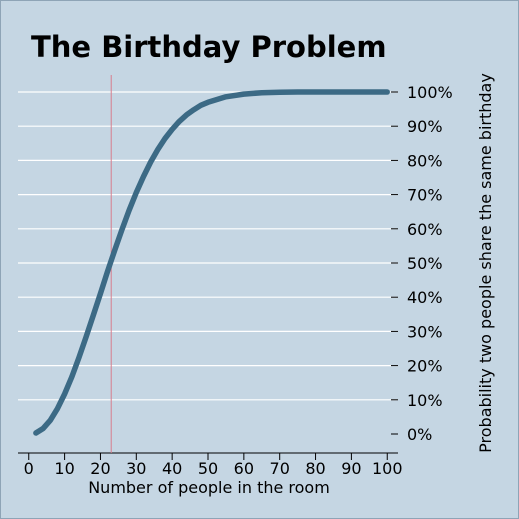 Image resolution: width=519 pixels, height=519 pixels. What do you see at coordinates (351, 468) in the screenshot?
I see `x-tick-label: 90` at bounding box center [351, 468].